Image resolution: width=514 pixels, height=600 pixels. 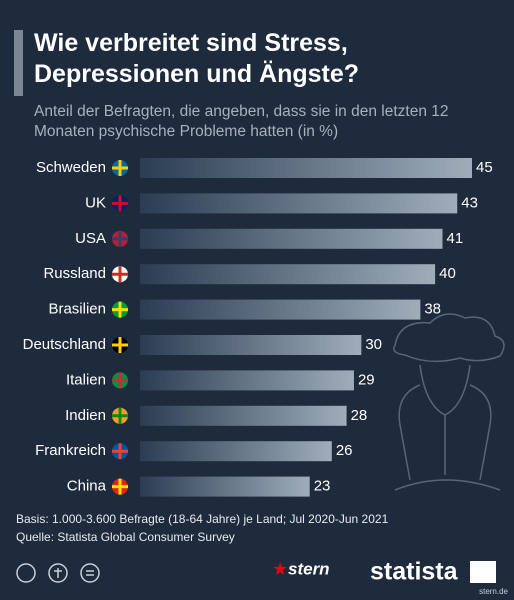 I want to click on category-label: UK, so click(x=95, y=202).